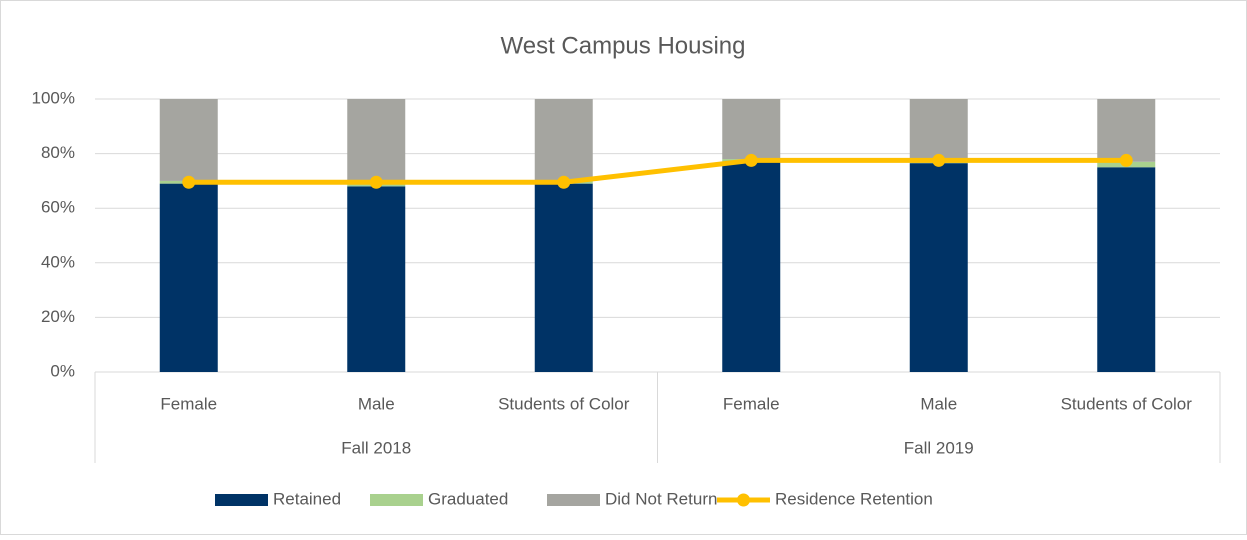 The image size is (1247, 540). What do you see at coordinates (743, 500) in the screenshot?
I see `legend-swatch-marker` at bounding box center [743, 500].